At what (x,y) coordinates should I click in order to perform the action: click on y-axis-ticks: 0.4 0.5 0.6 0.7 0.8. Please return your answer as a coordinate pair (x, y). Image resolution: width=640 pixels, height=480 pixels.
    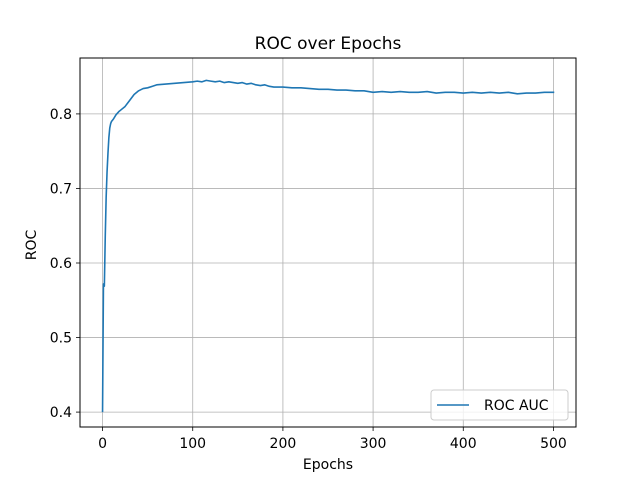
    Looking at the image, I should click on (65, 264).